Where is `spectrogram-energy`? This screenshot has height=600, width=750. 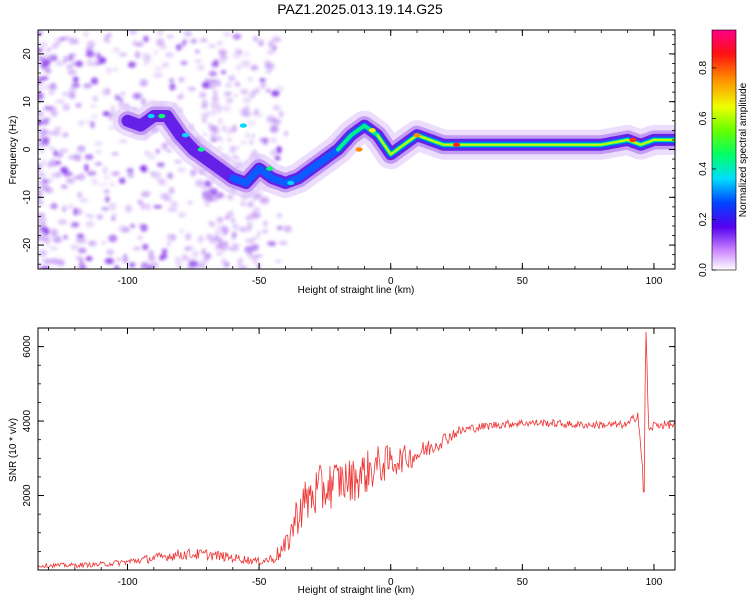
spectrogram-energy is located at coordinates (165, 149).